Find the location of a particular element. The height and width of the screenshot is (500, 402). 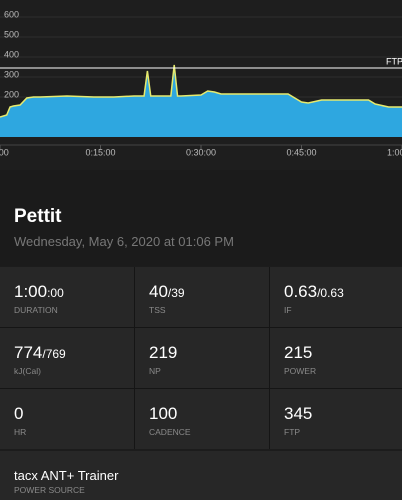

x-tick-label: 0:30:00 is located at coordinates (201, 152).